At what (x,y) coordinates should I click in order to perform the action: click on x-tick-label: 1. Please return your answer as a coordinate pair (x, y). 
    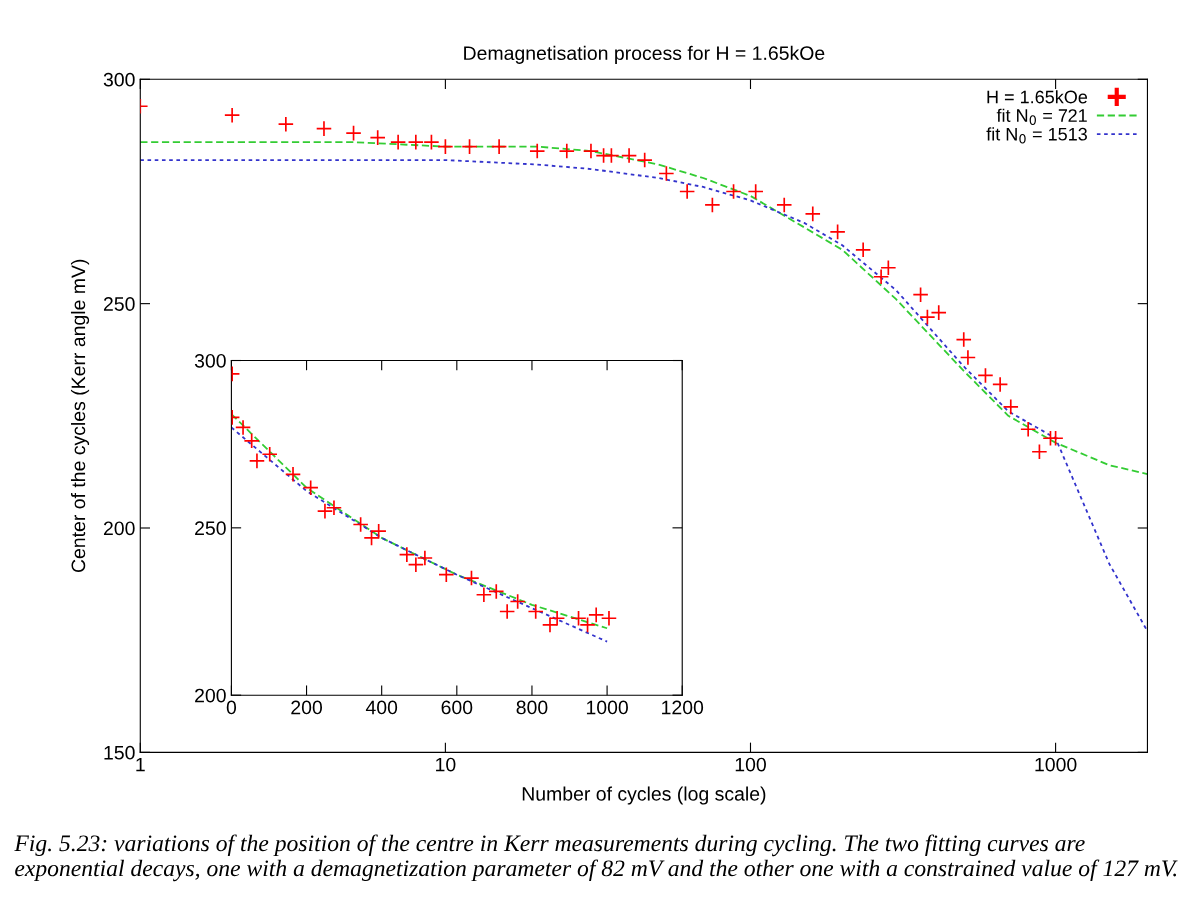
    Looking at the image, I should click on (140, 764).